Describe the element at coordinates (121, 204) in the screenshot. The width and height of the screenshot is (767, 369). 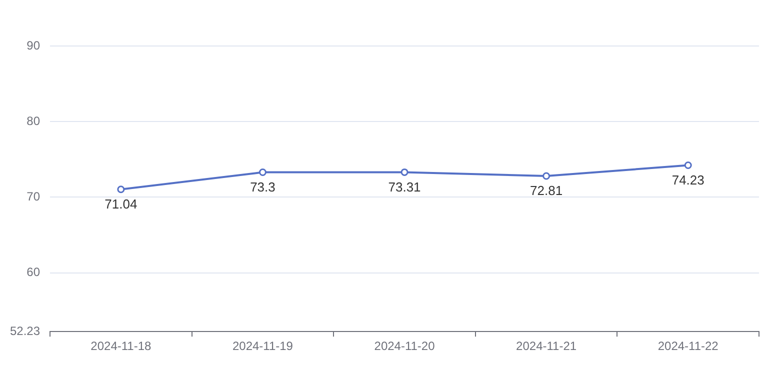
I see `data-label: 71.04` at that location.